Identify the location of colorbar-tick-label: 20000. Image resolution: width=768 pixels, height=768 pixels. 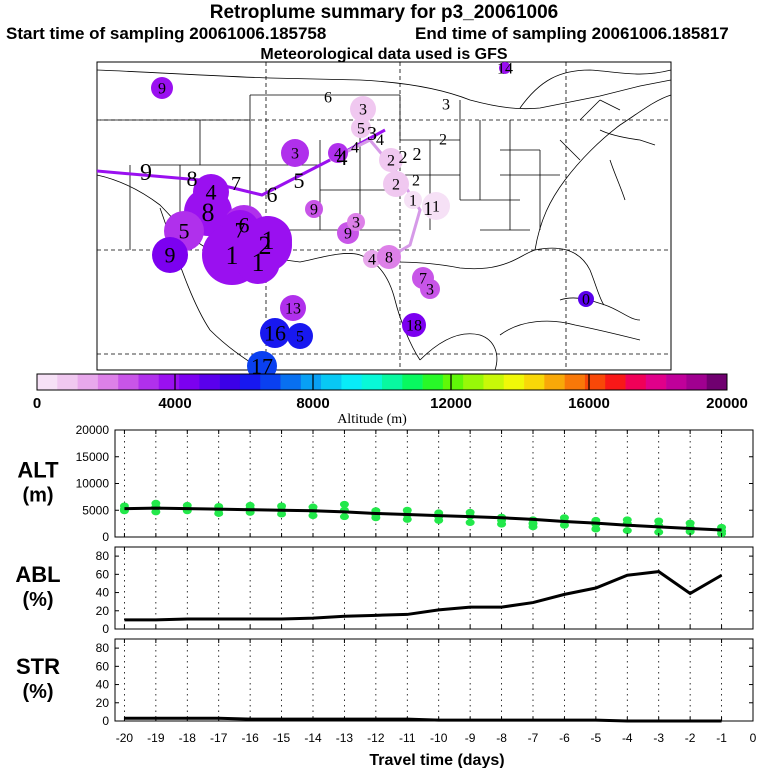
(727, 403).